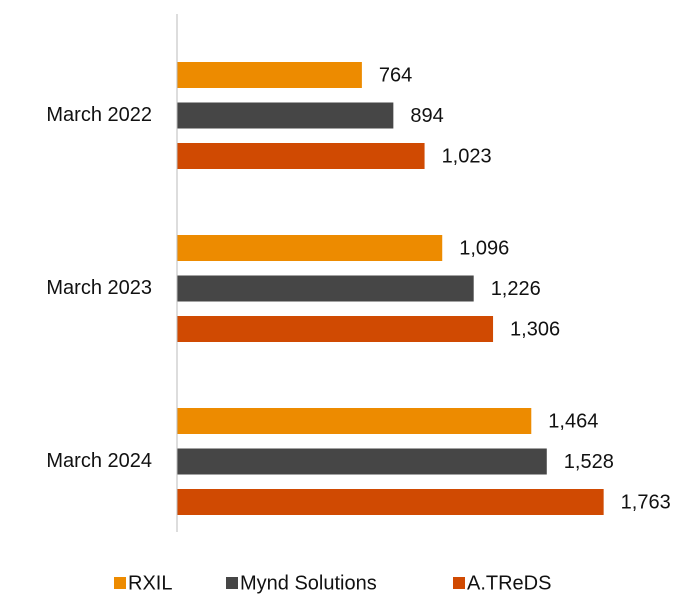 This screenshot has width=683, height=598. Describe the element at coordinates (484, 248) in the screenshot. I see `value-label: 1,096` at that location.